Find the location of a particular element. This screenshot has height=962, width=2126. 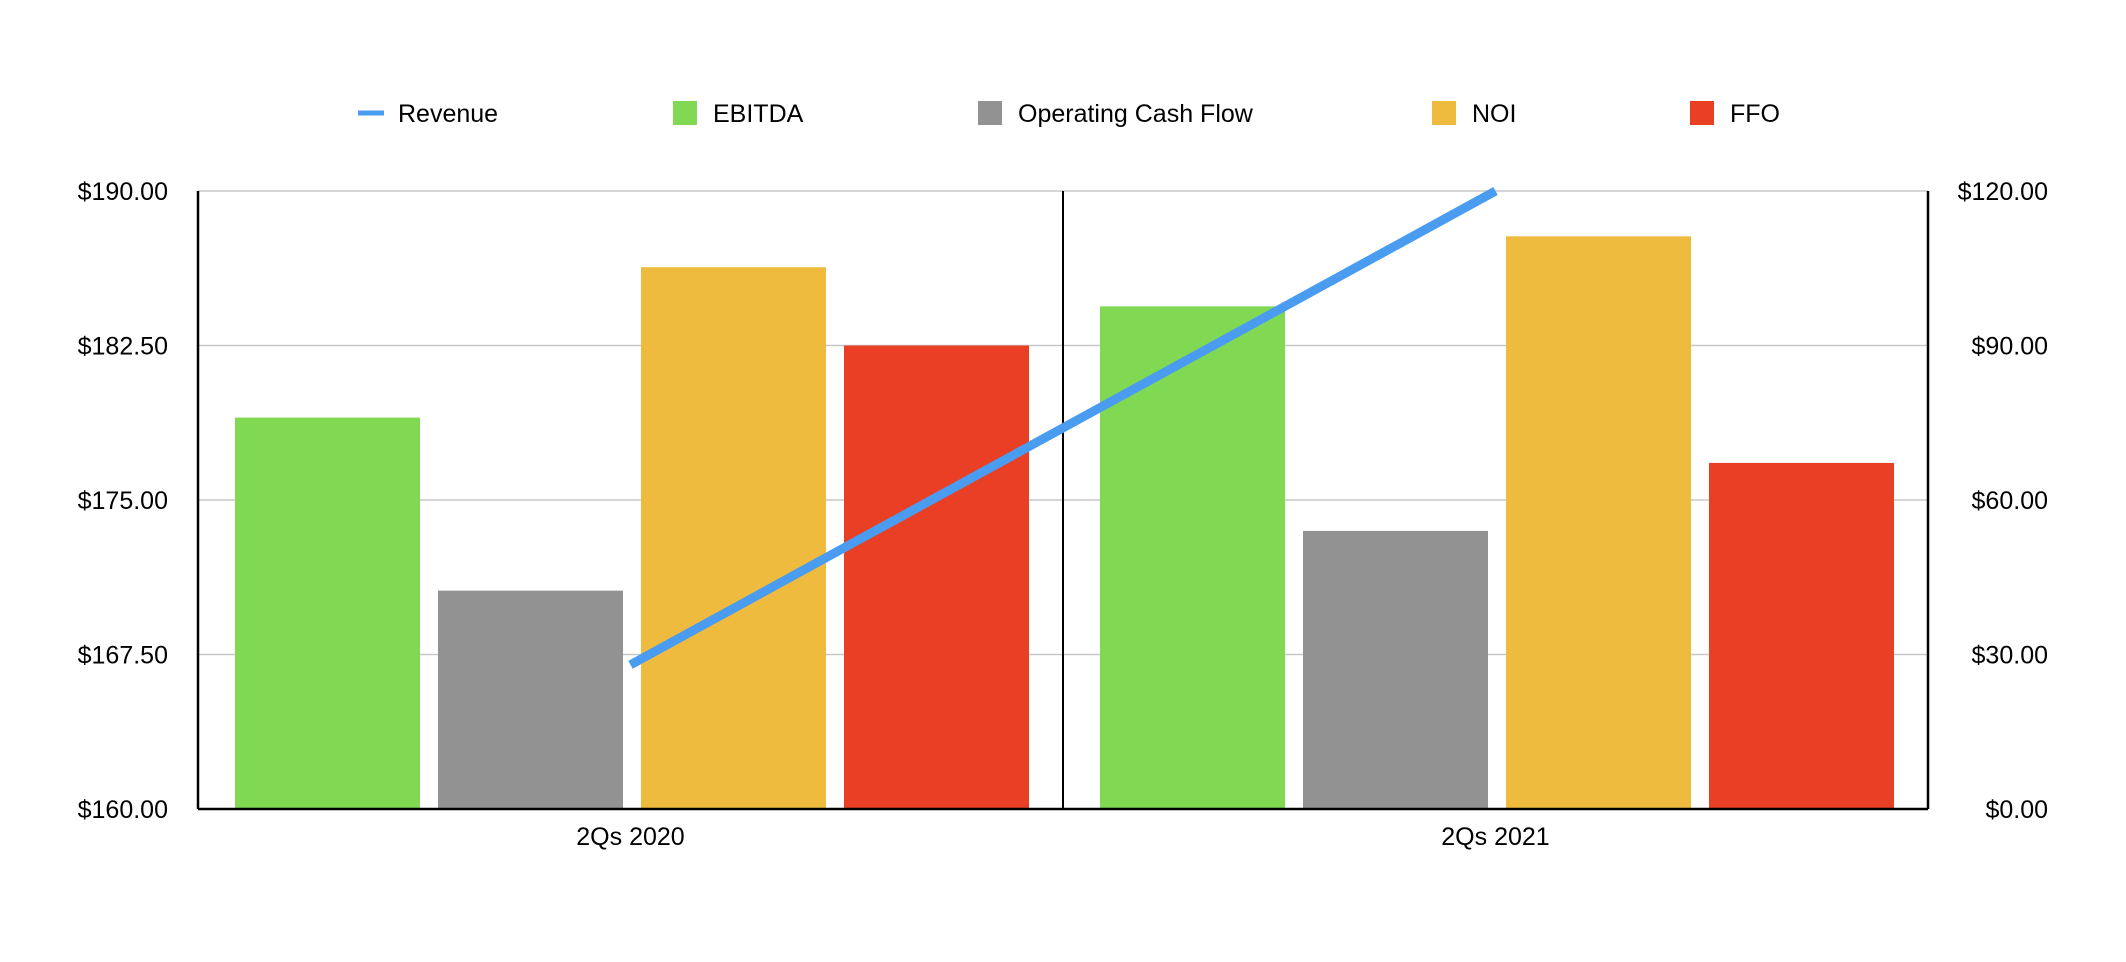

legend: Revenue EBITDA Operating Cash Flow NOI FFO is located at coordinates (1069, 114).